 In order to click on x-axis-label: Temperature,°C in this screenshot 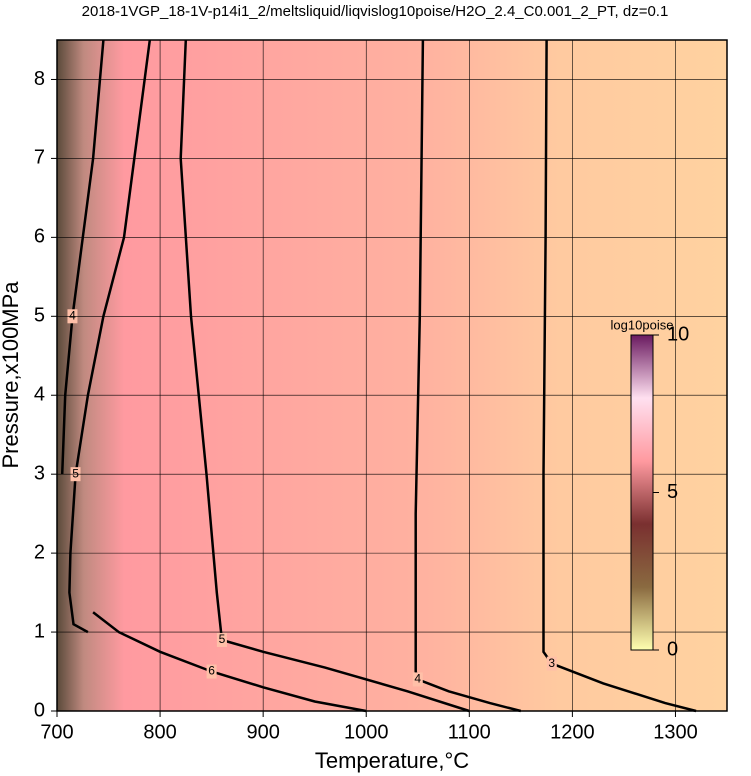, I will do `click(392, 760)`.